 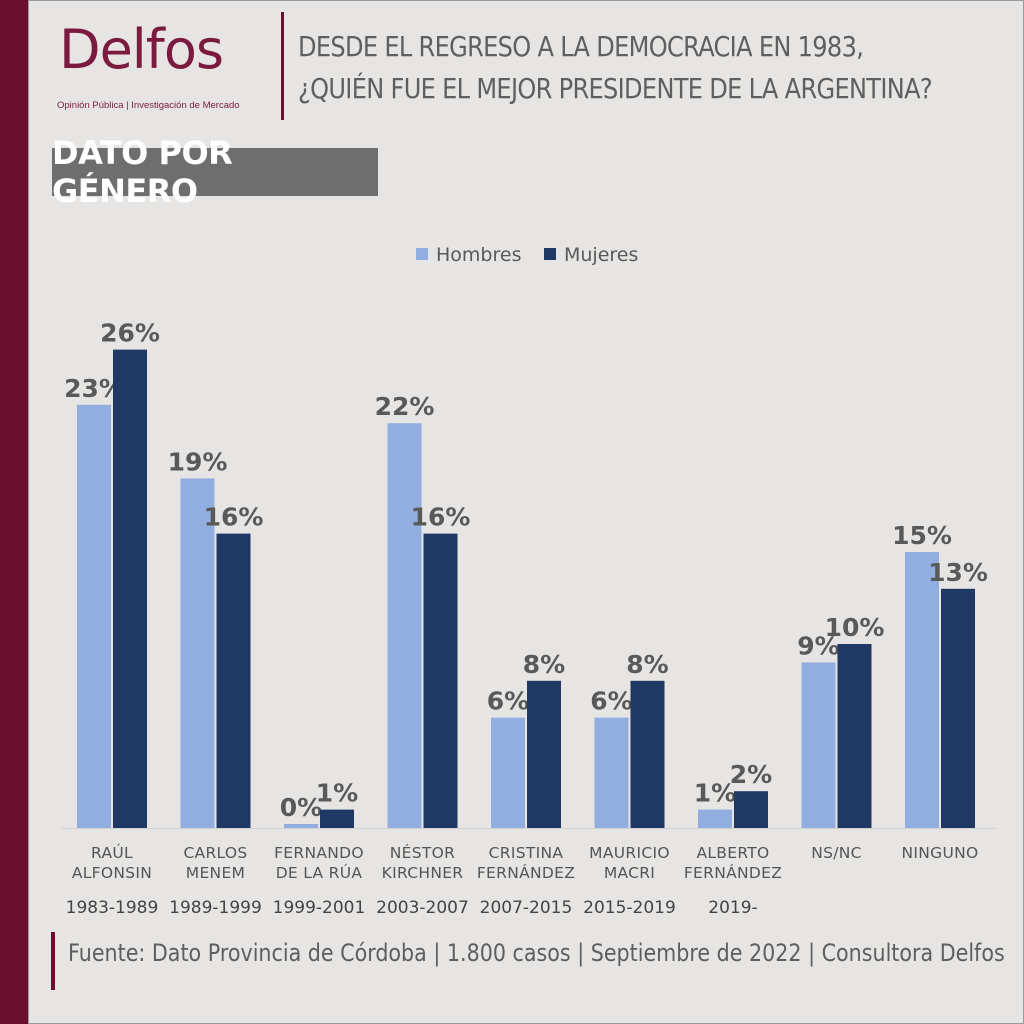 I want to click on legend-label-mujeres: Mujeres, so click(x=601, y=255).